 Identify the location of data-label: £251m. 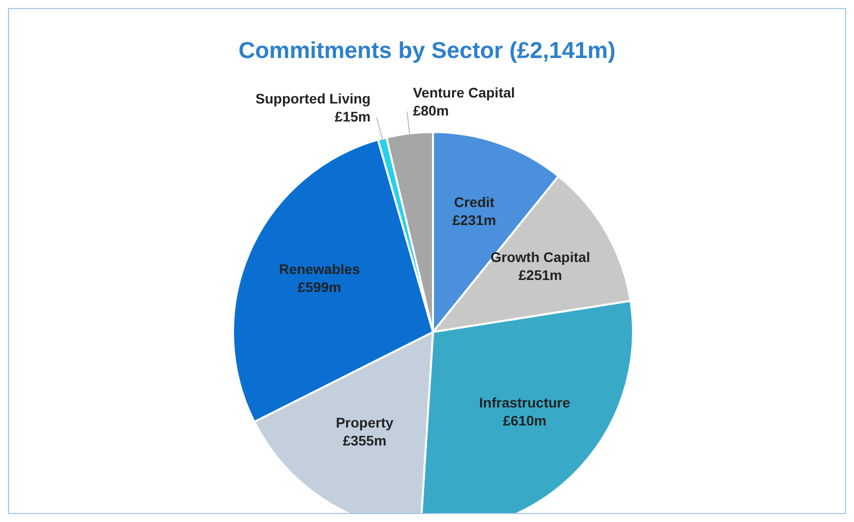
(540, 274).